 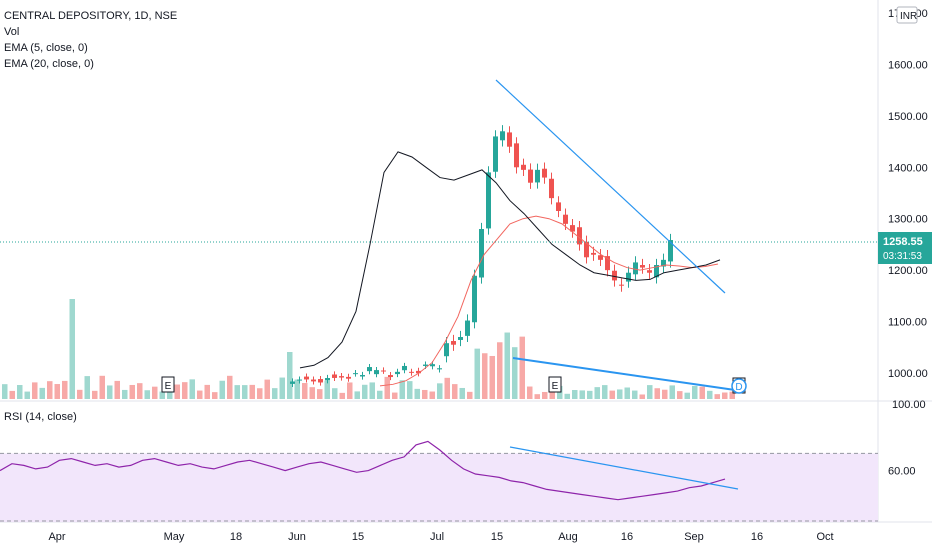 I want to click on currency-badge: INR, so click(x=907, y=15).